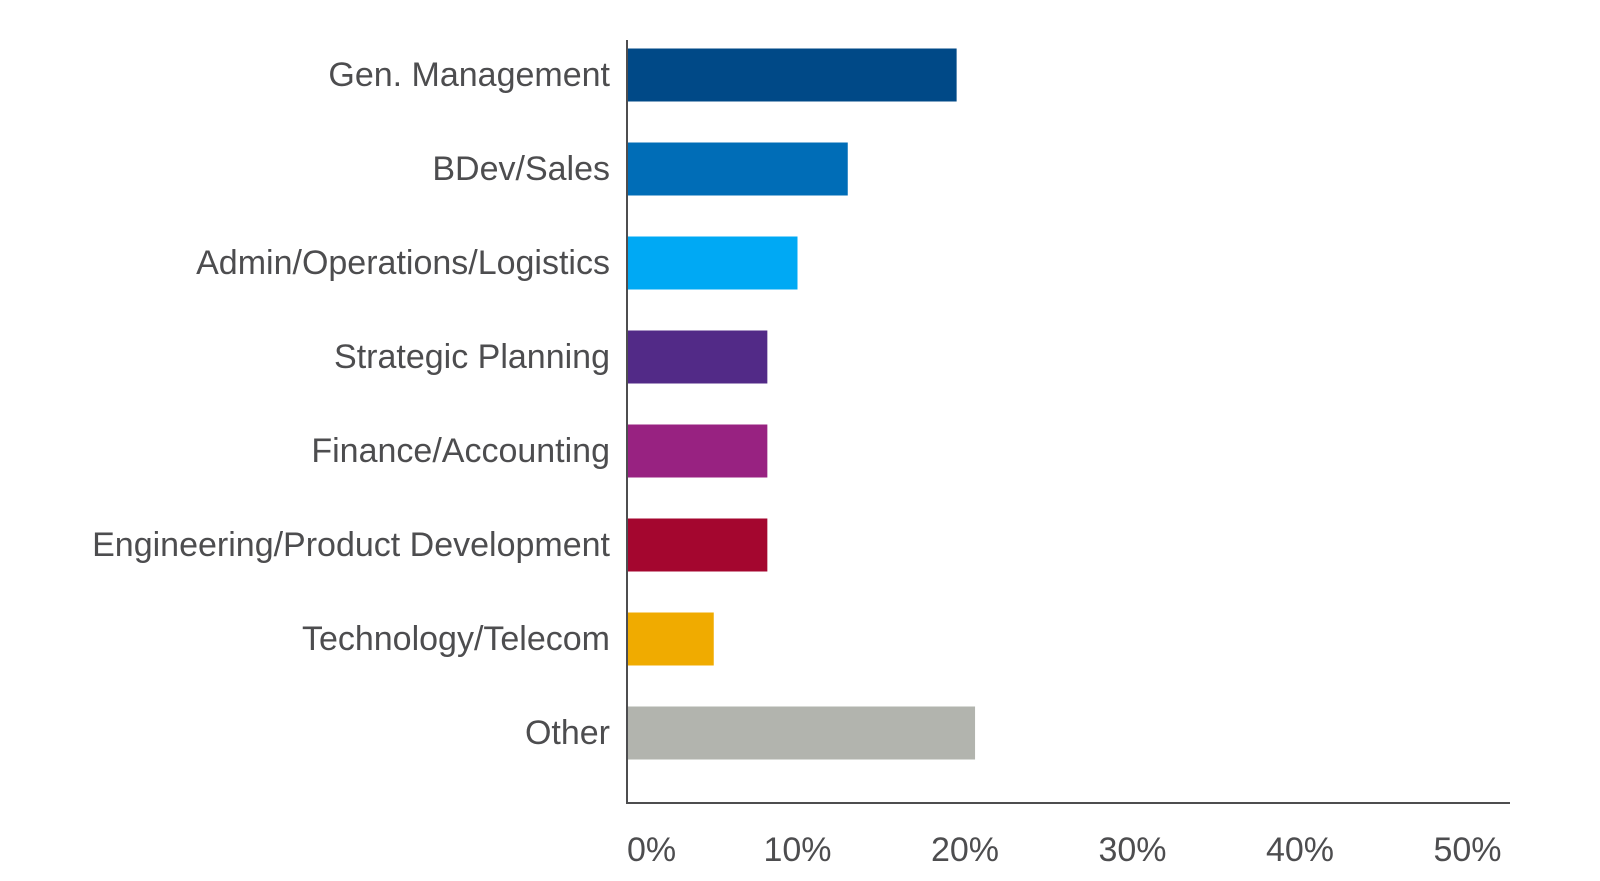  Describe the element at coordinates (1064, 850) in the screenshot. I see `x-tick-labels: 0% 10% 20% 30% 40% 50%` at that location.